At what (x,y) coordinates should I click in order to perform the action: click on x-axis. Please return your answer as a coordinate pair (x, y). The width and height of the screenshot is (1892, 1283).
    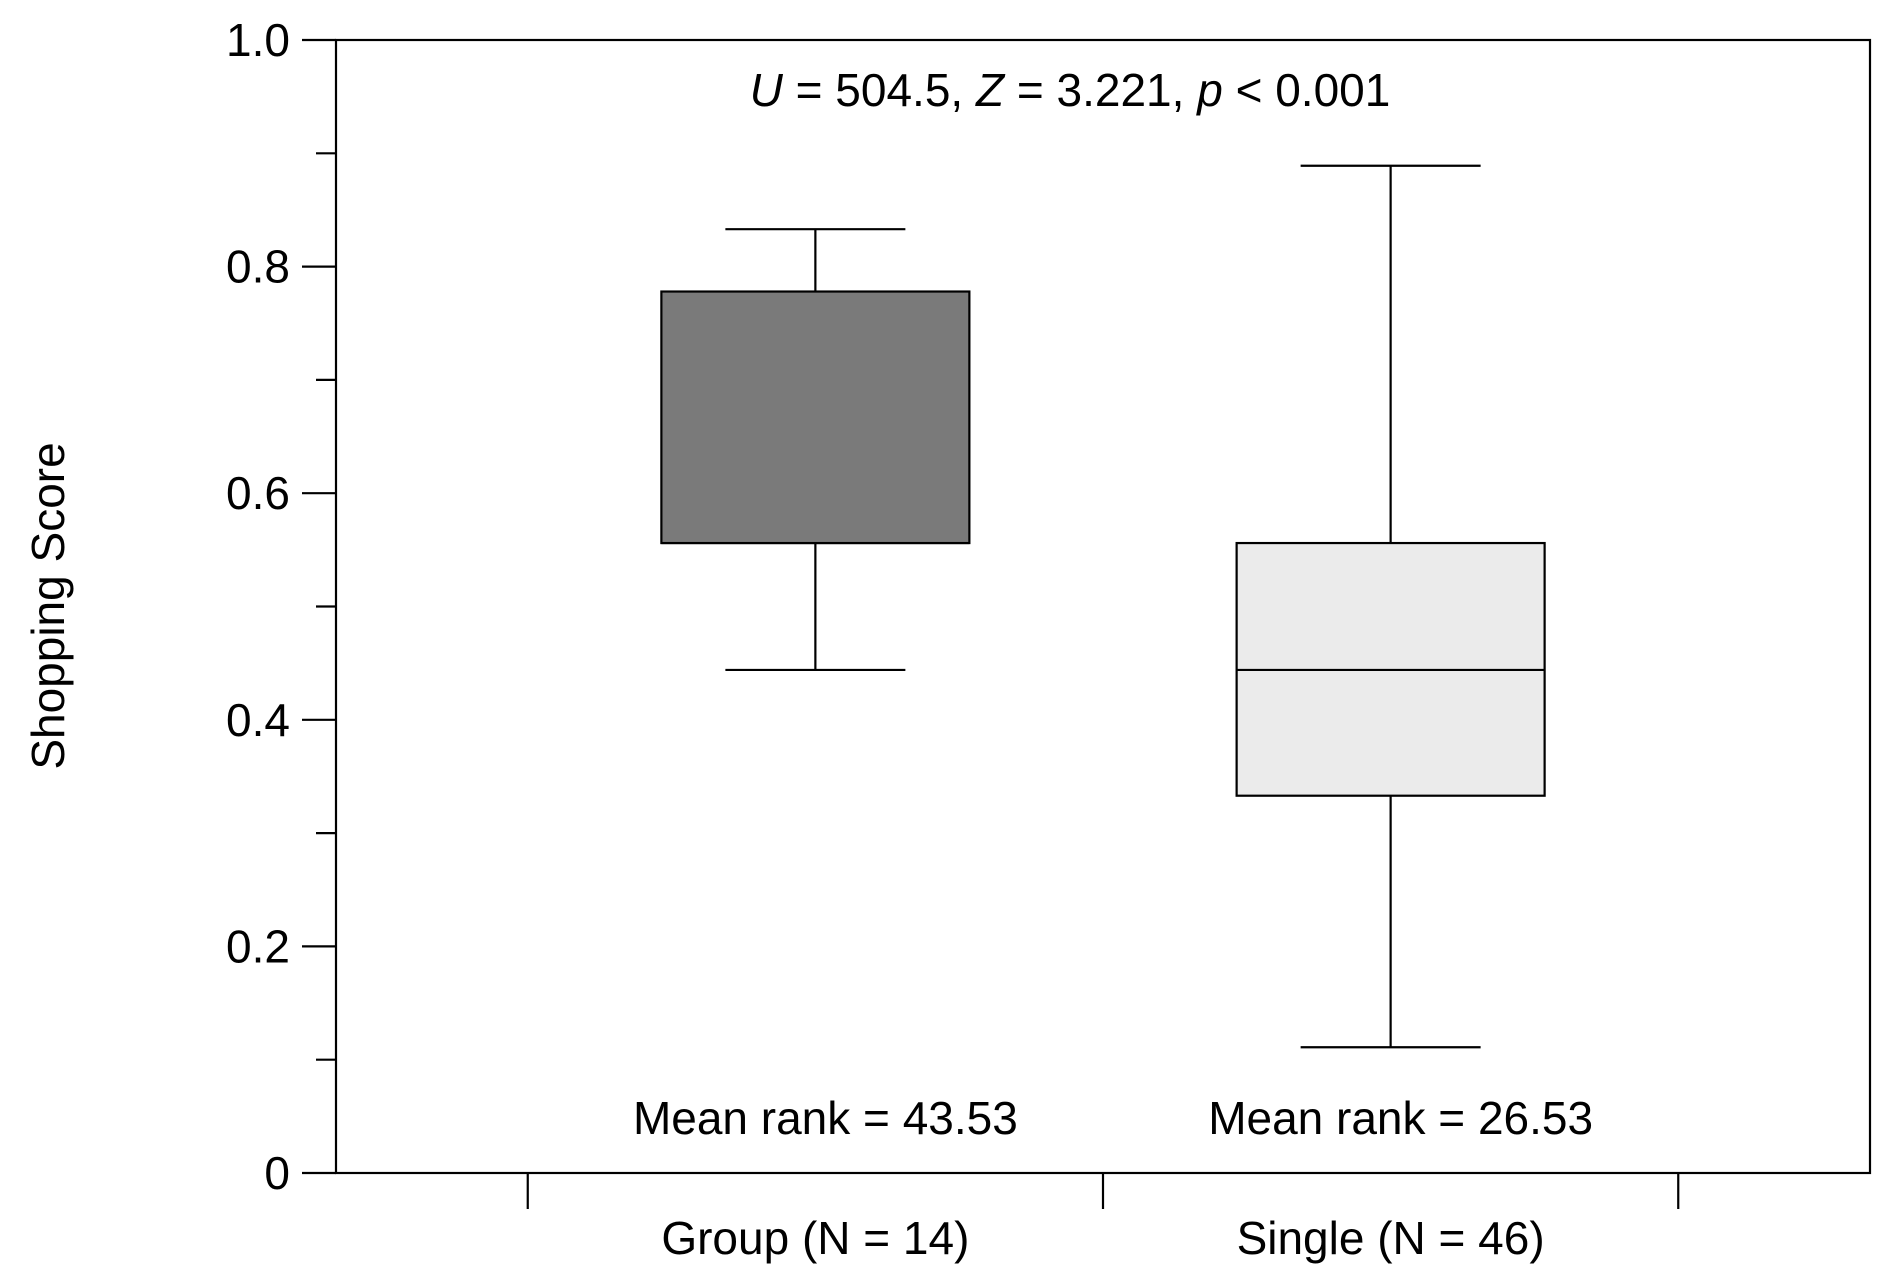
    Looking at the image, I should click on (1103, 1191).